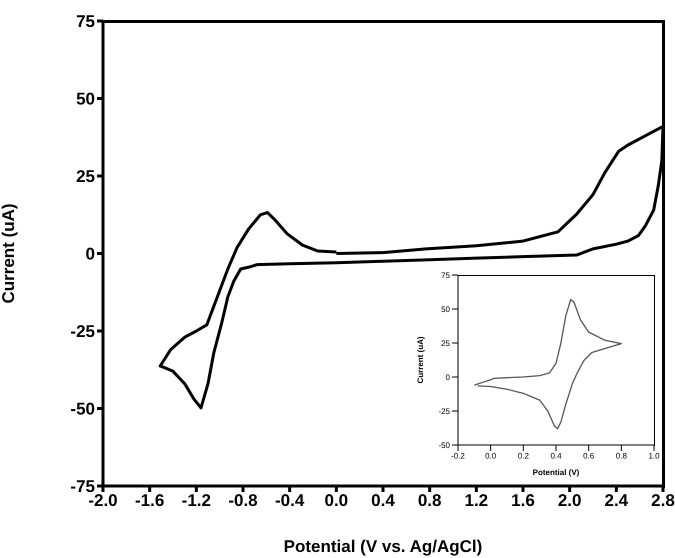  Describe the element at coordinates (383, 546) in the screenshot. I see `x-axis-title: Potential (V vs. Ag/AgCl)` at that location.